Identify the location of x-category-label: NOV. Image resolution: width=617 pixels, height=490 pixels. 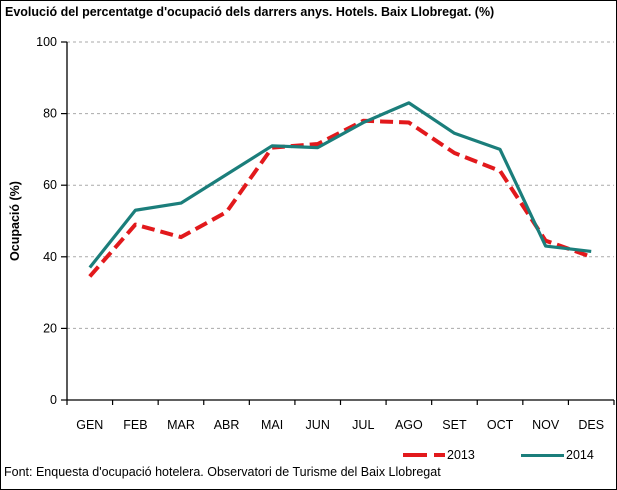
(546, 425).